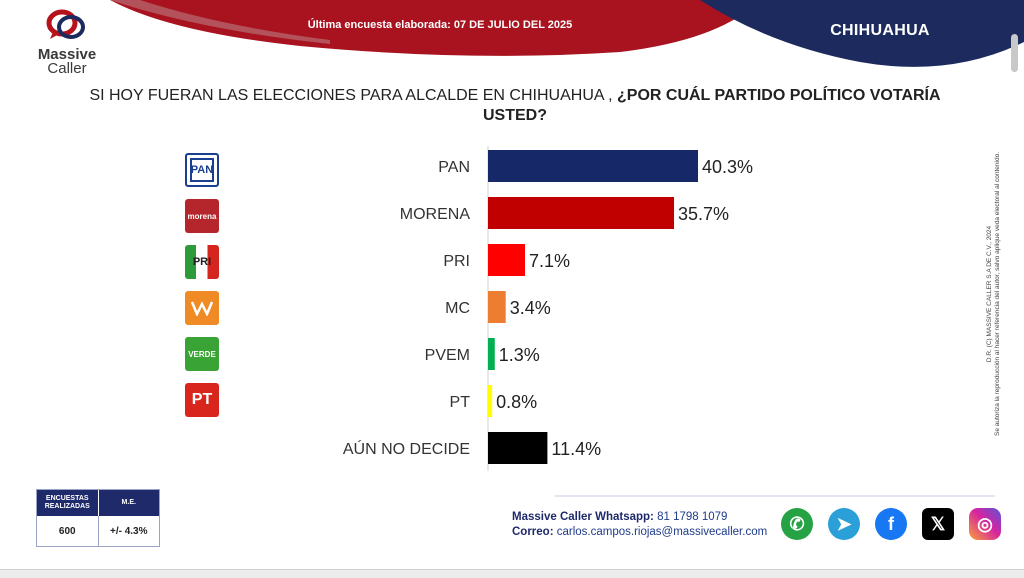  I want to click on bar-a-n-no-decide, so click(518, 448).